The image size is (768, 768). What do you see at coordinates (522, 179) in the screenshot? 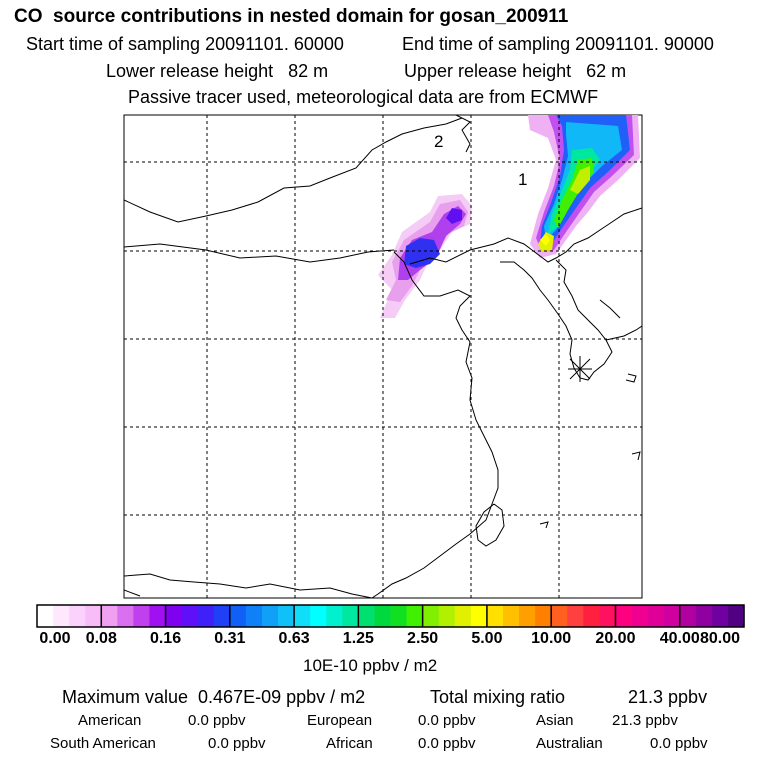
I see `plume-label-1: 1` at bounding box center [522, 179].